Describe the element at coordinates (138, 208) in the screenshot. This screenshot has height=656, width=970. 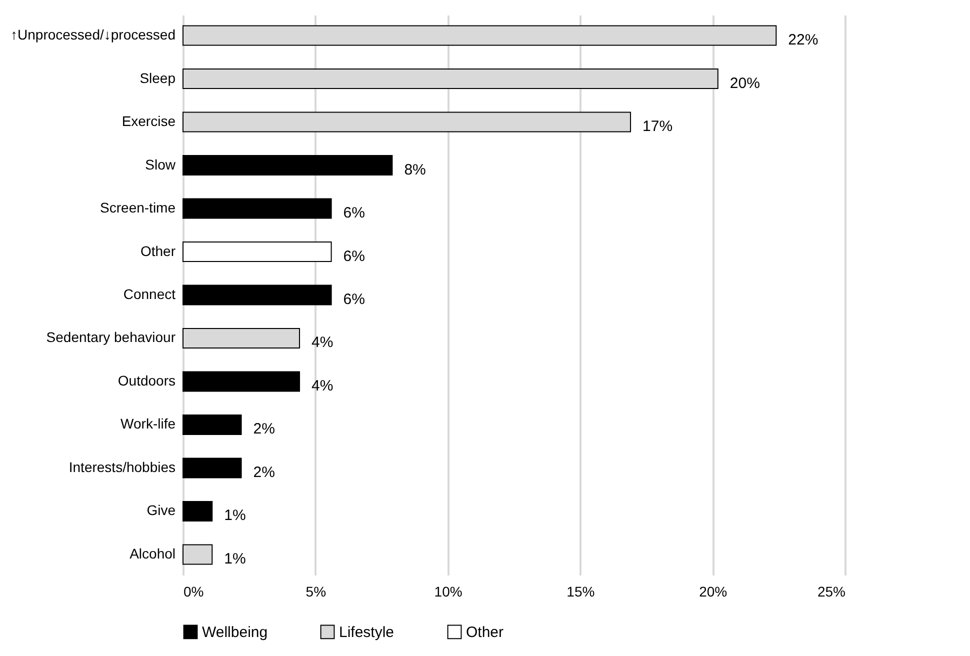
I see `y-tick-label: Screen-time` at that location.